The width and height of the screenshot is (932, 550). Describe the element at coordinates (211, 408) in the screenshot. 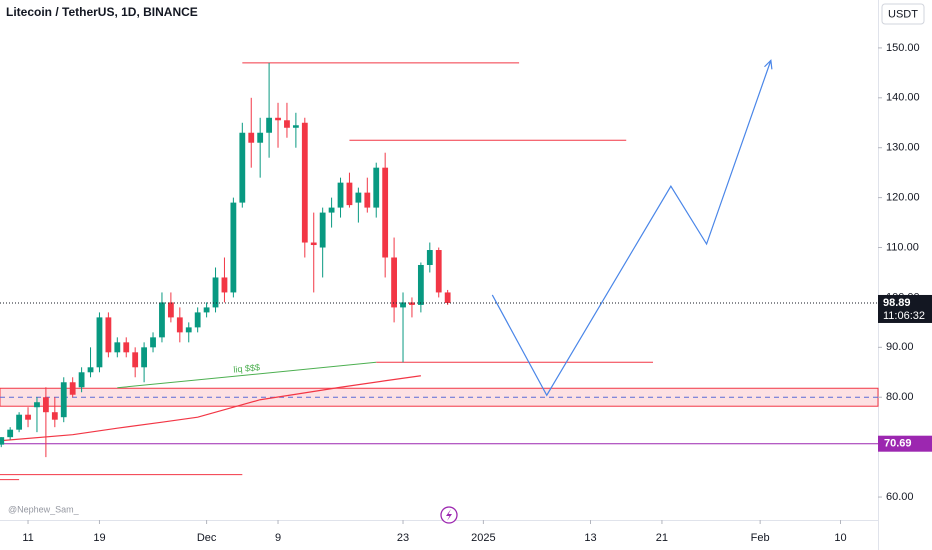

I see `moving-average` at that location.